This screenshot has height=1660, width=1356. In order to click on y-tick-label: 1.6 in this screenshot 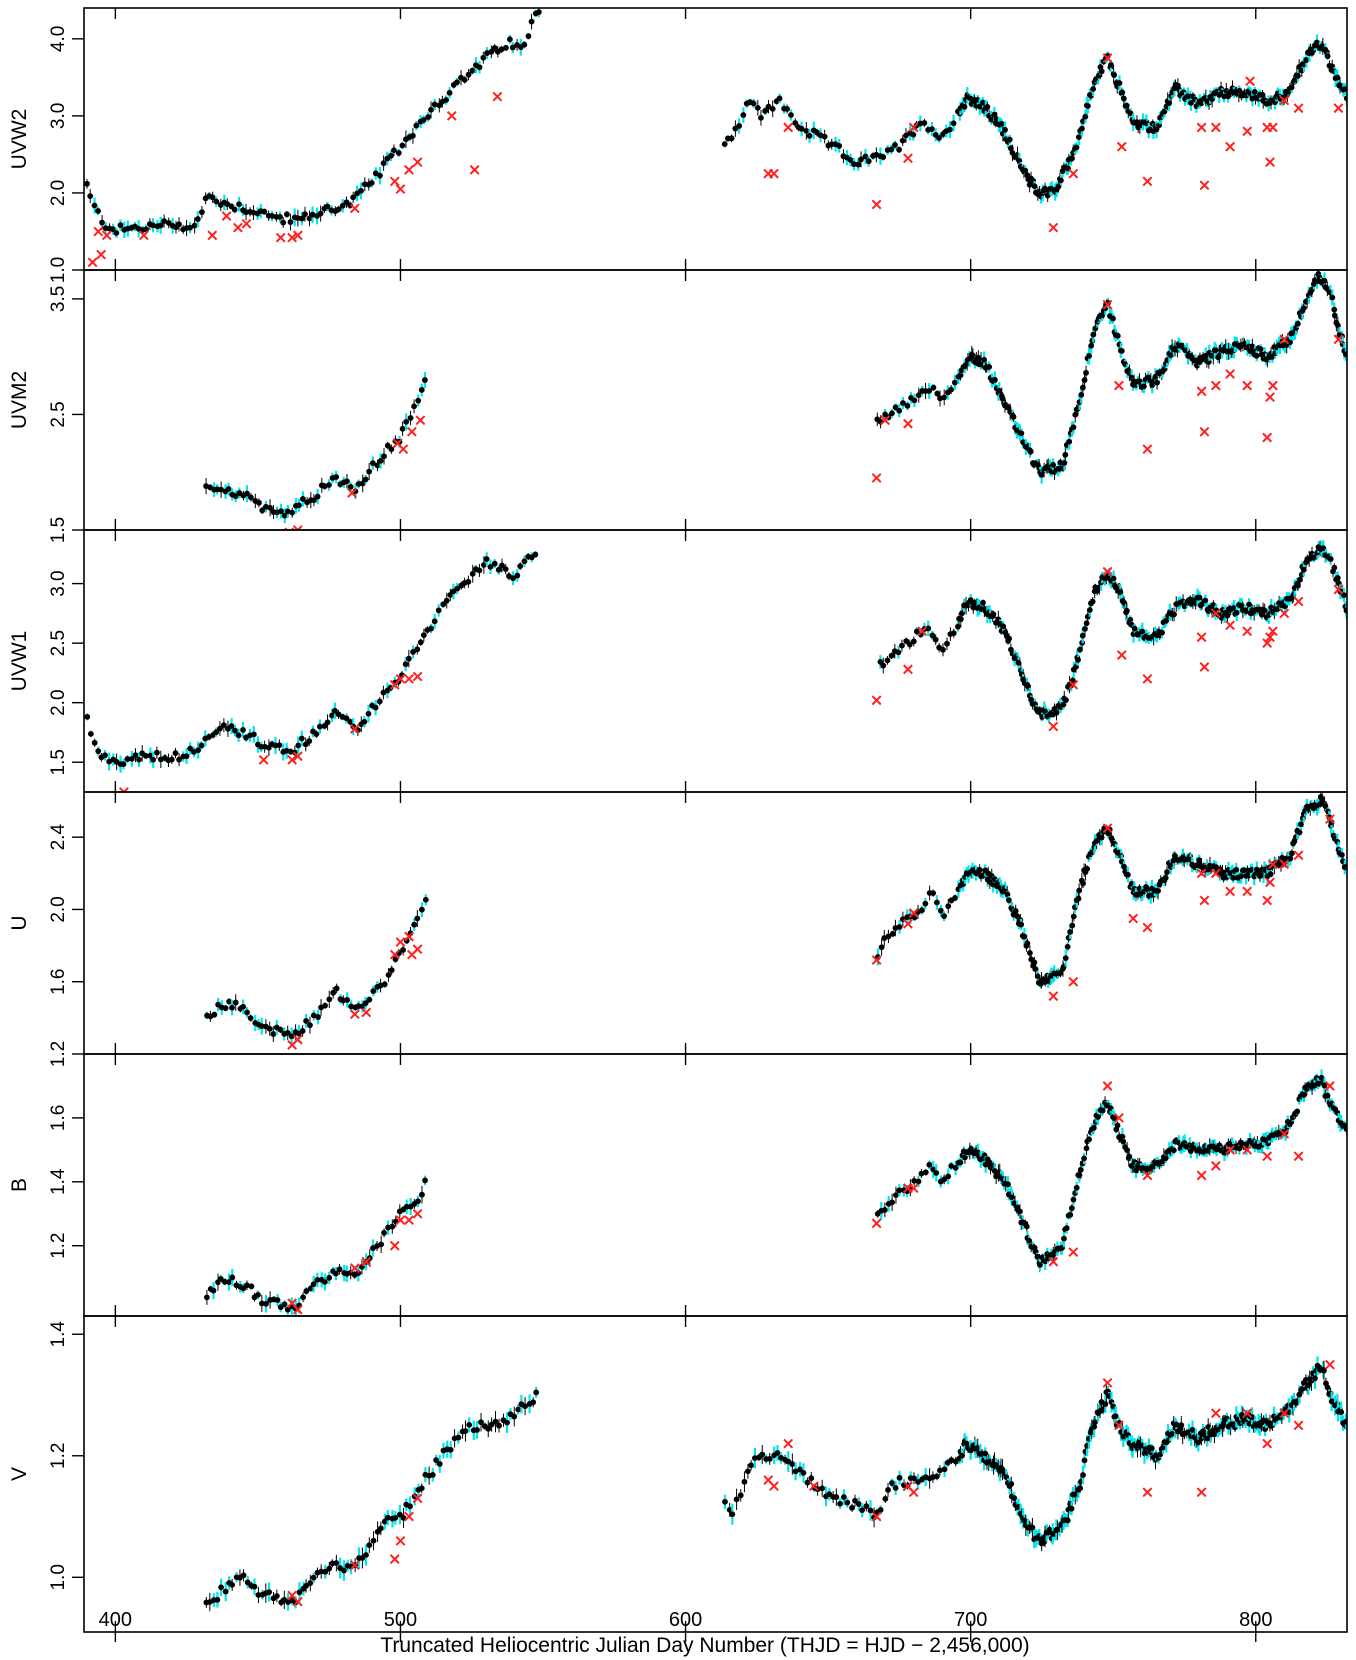, I will do `click(58, 982)`.